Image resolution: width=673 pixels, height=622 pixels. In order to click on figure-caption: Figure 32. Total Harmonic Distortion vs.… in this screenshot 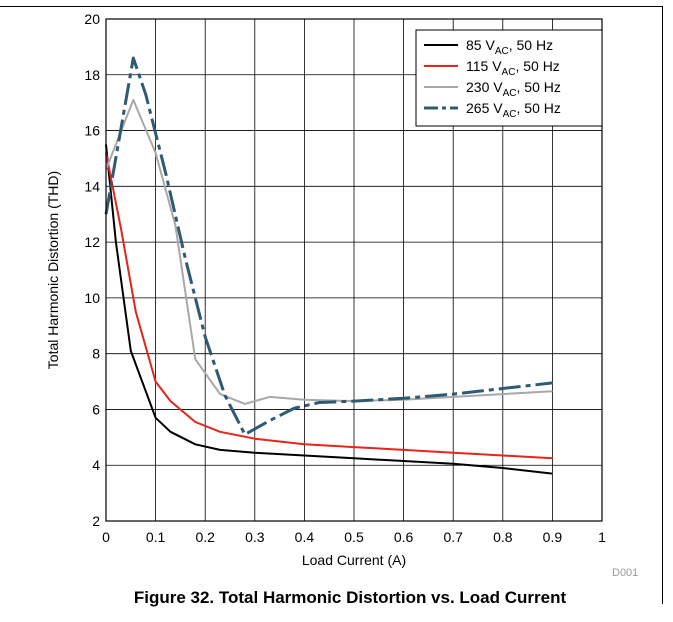, I will do `click(350, 597)`.